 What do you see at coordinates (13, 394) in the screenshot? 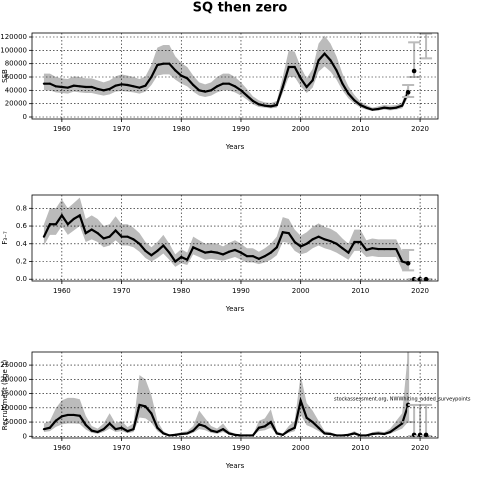
I see `y-tick-label: 150000` at bounding box center [13, 394].